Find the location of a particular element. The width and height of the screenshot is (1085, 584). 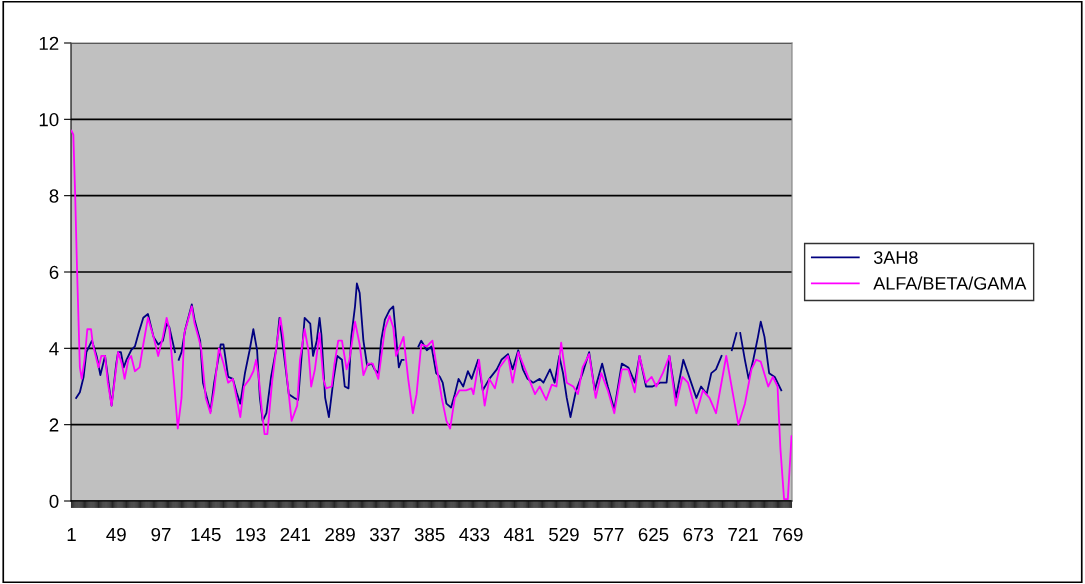

y-tick-label: 6 is located at coordinates (54, 272).